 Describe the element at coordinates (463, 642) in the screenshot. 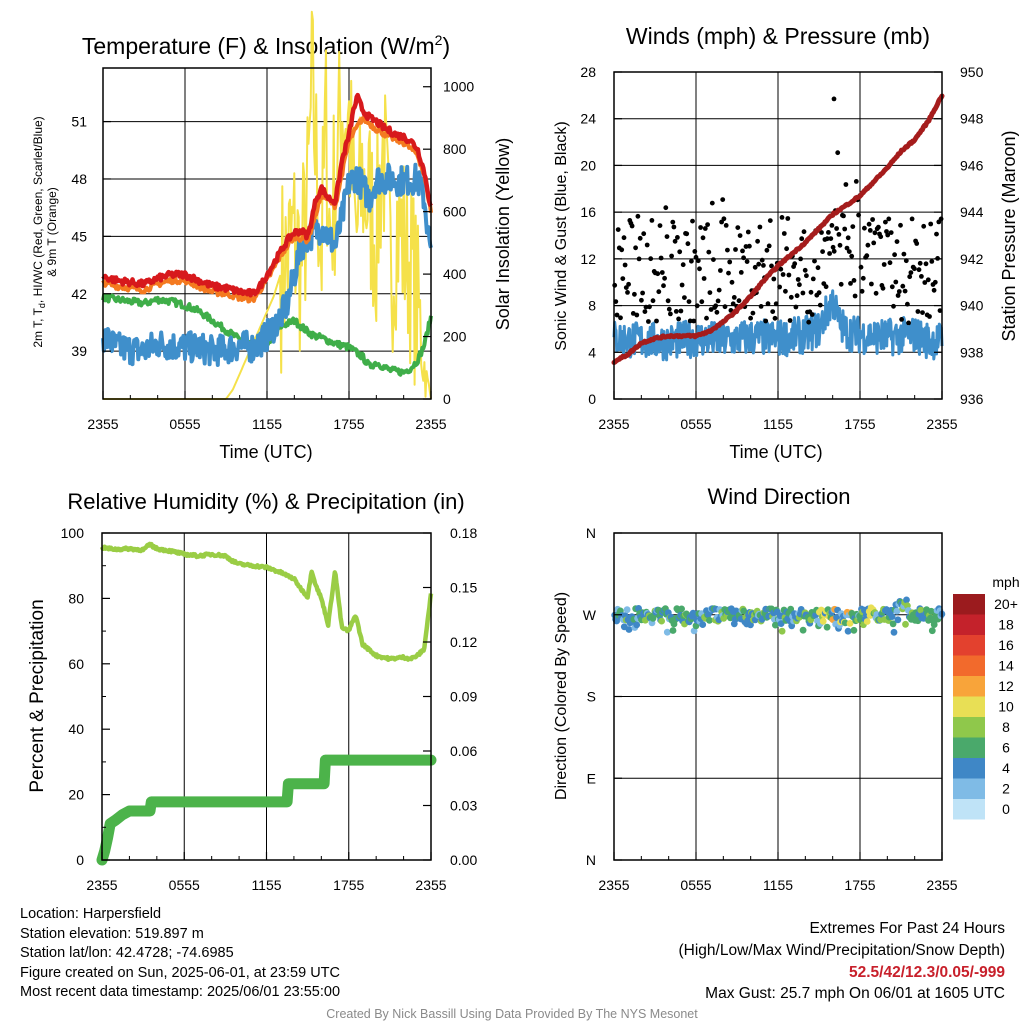

I see `precip-ytick-label: 0.12` at that location.